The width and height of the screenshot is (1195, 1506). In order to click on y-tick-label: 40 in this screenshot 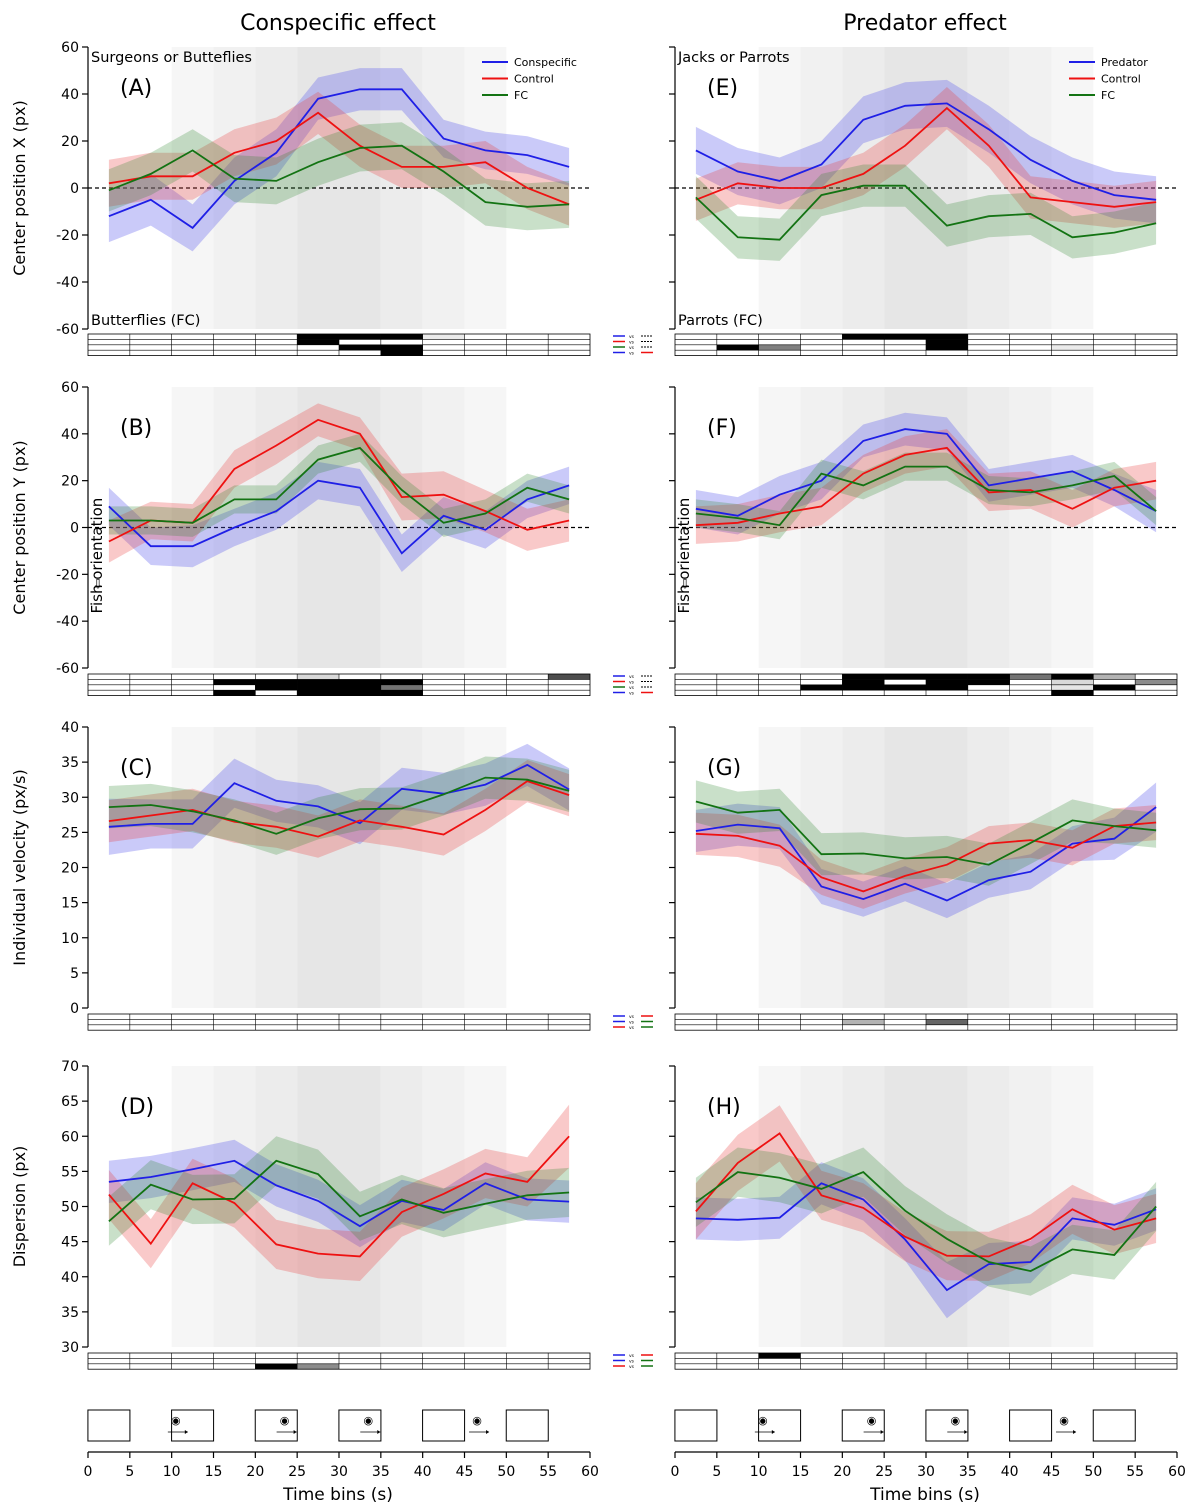, I will do `click(70, 1278)`.